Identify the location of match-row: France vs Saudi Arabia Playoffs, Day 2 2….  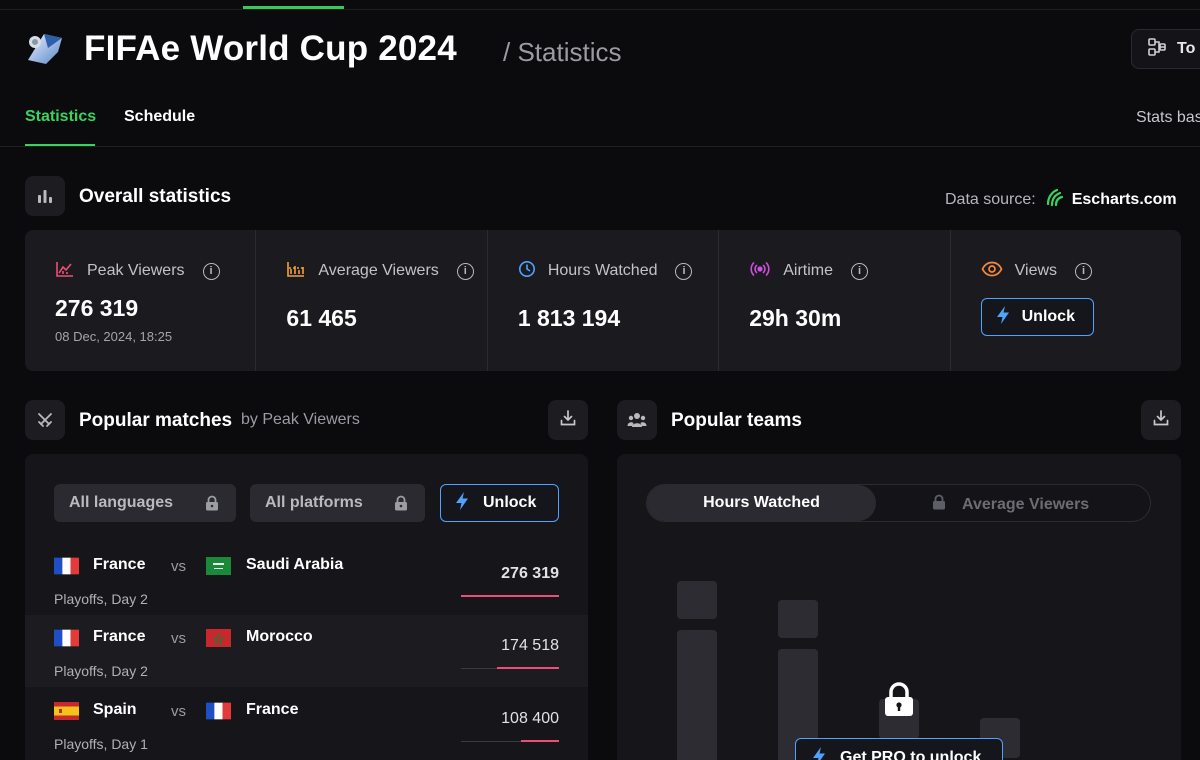
(306, 579).